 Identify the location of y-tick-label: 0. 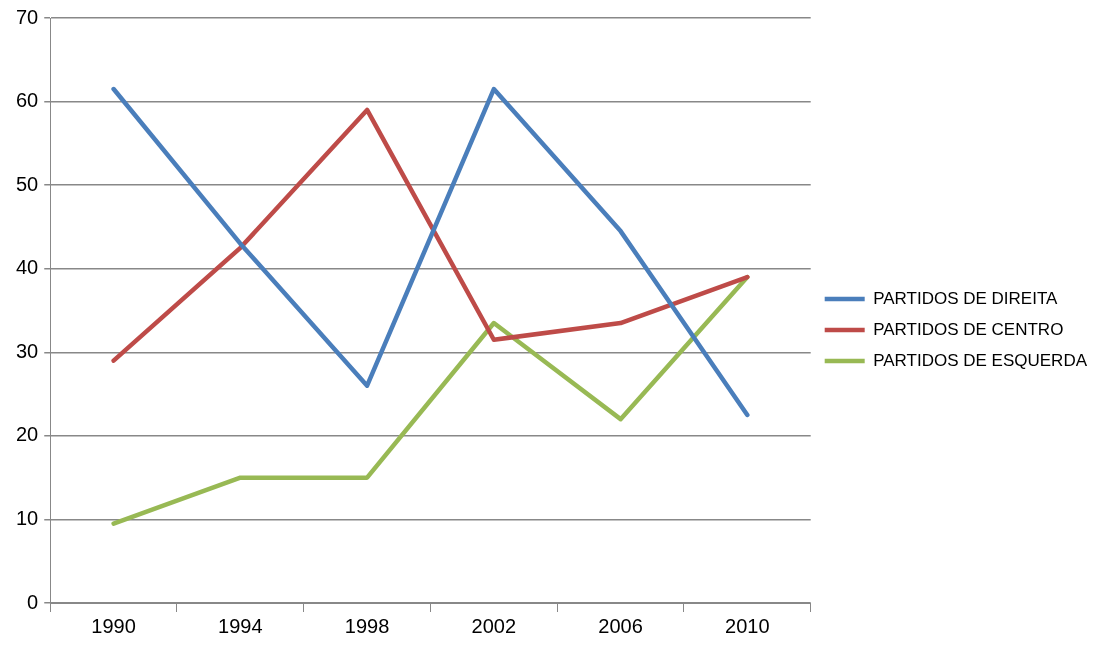
(33, 601).